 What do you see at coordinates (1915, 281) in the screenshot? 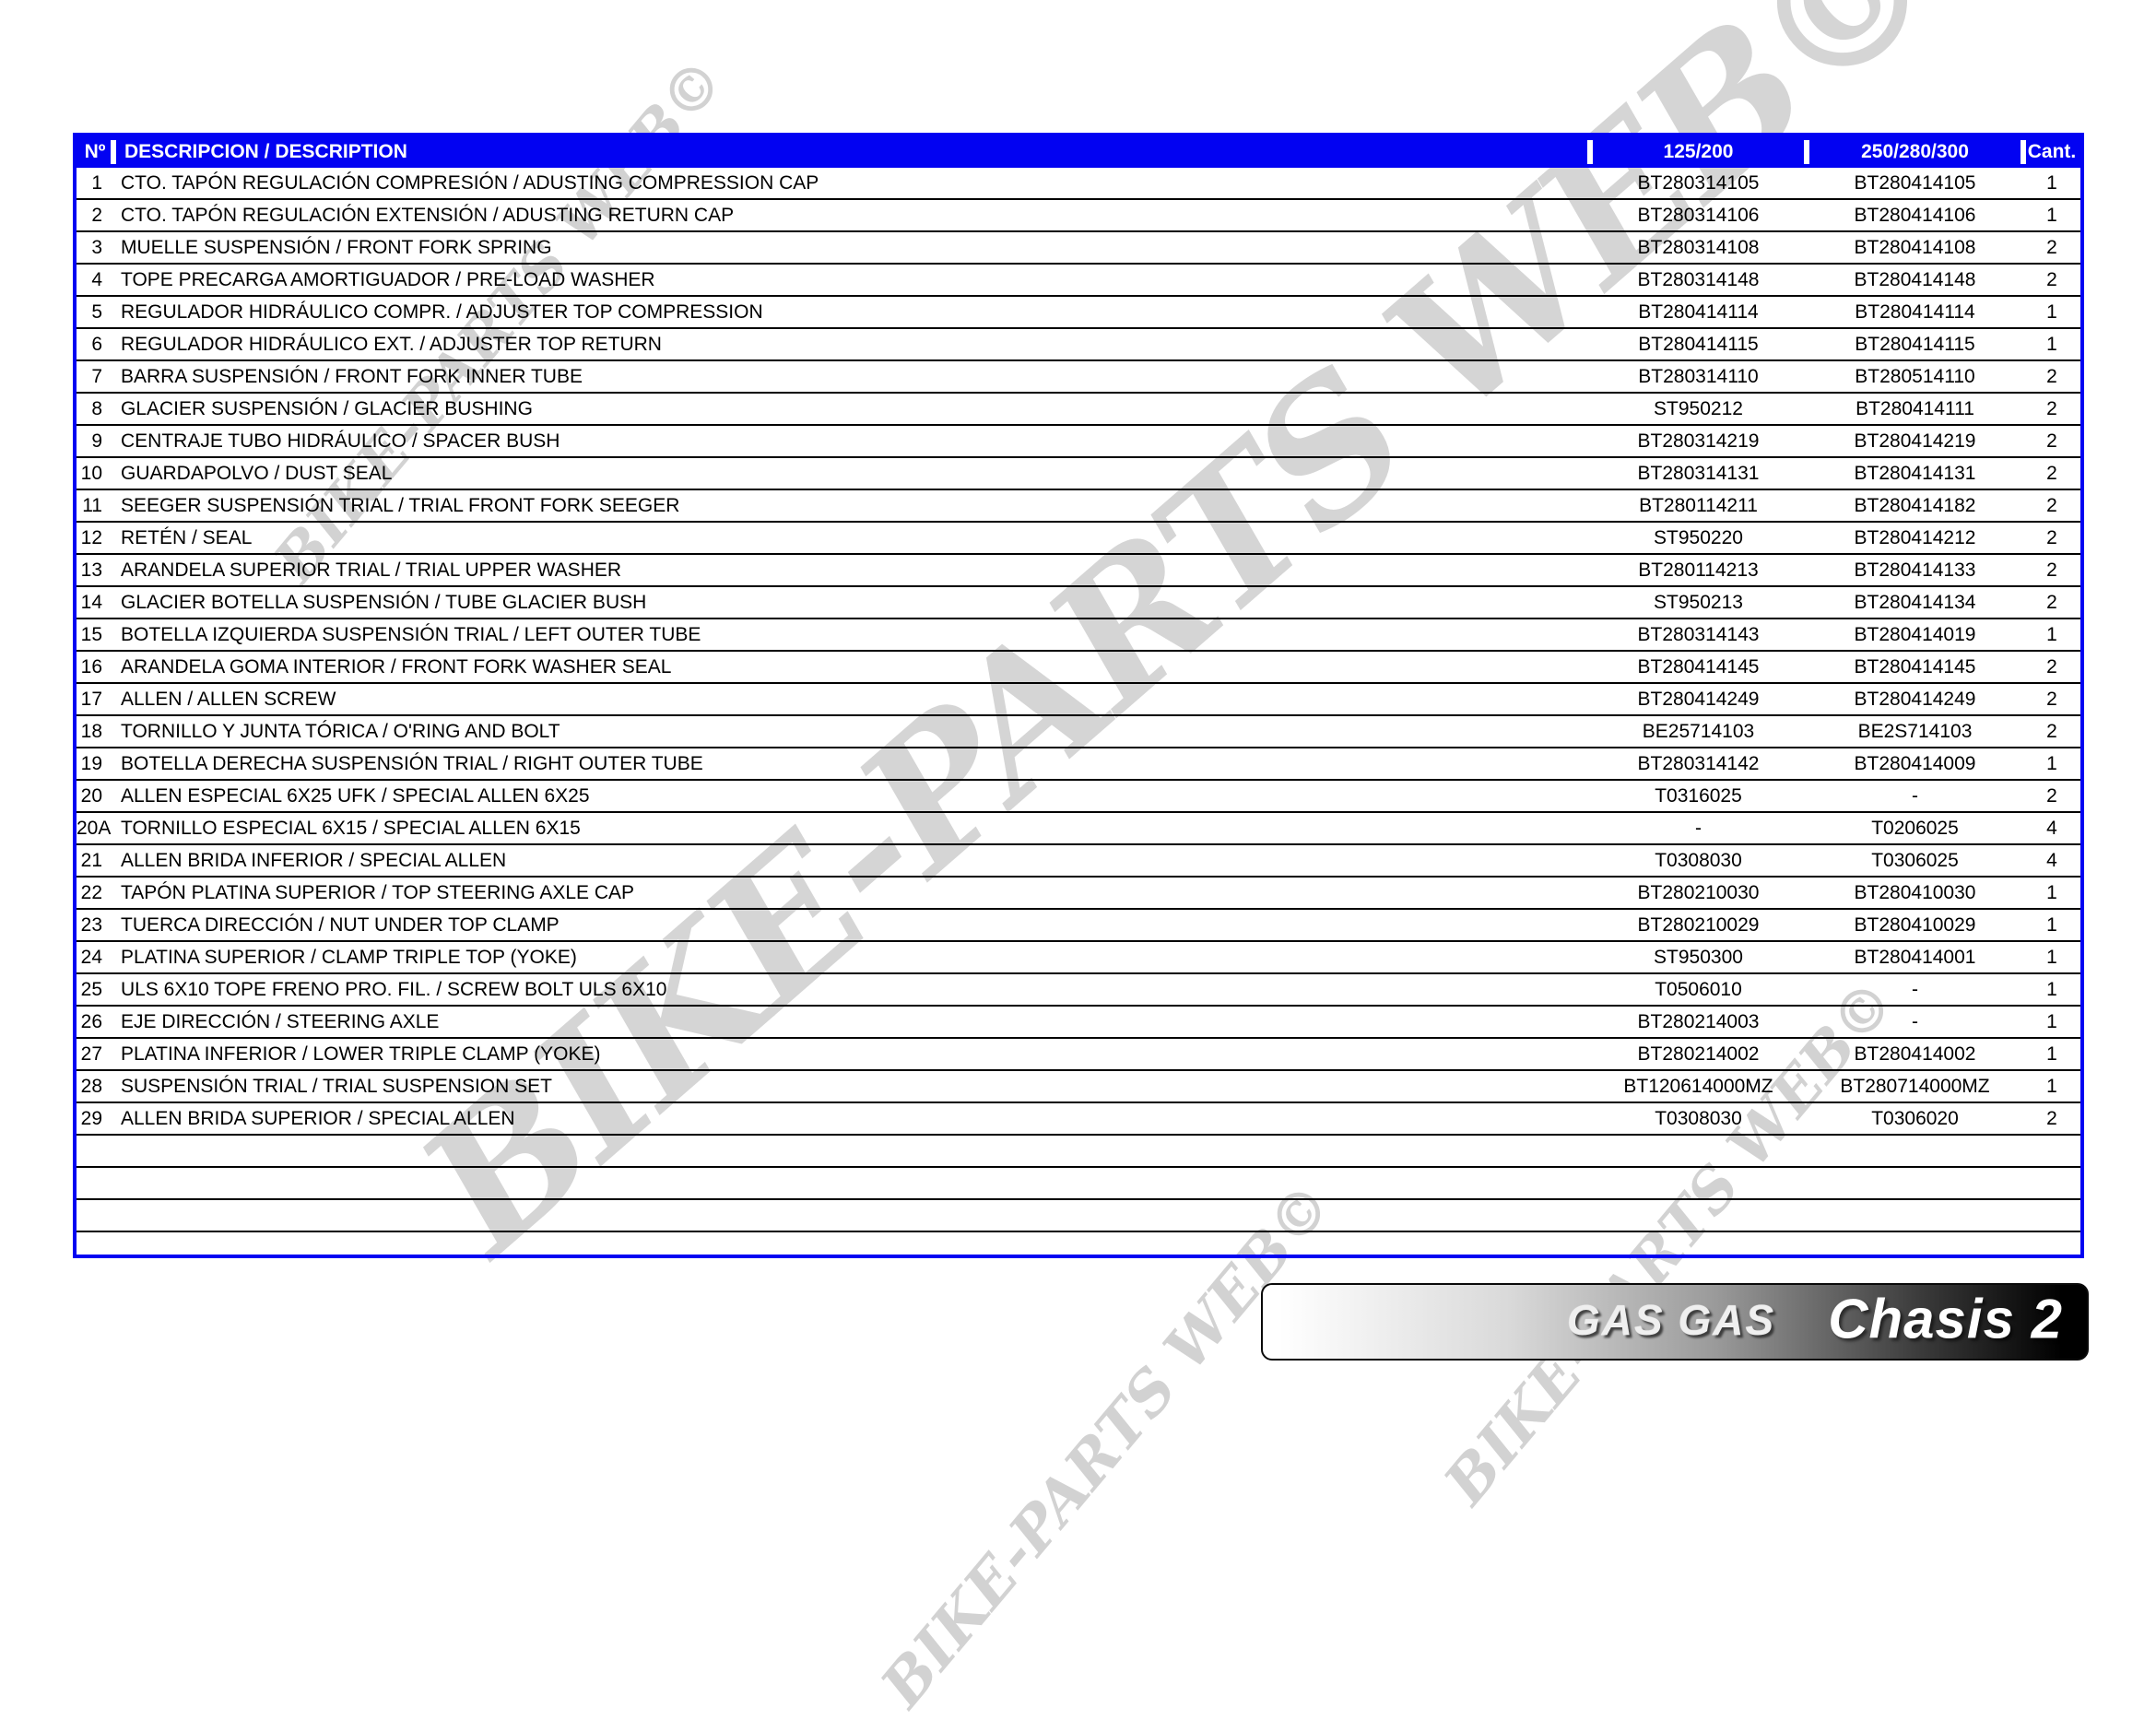
I see `row-ref-250-280-300: BT280414148` at bounding box center [1915, 281].